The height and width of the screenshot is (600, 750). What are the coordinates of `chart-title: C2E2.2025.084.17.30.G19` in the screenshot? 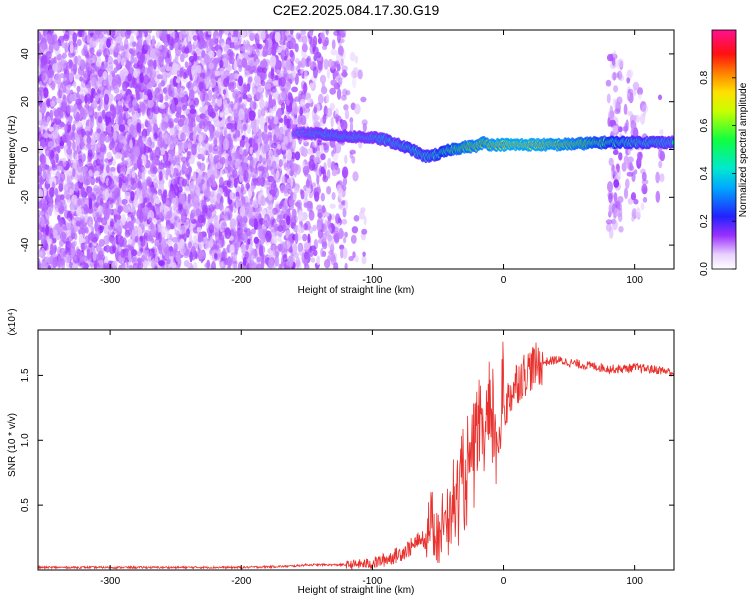 It's located at (356, 10).